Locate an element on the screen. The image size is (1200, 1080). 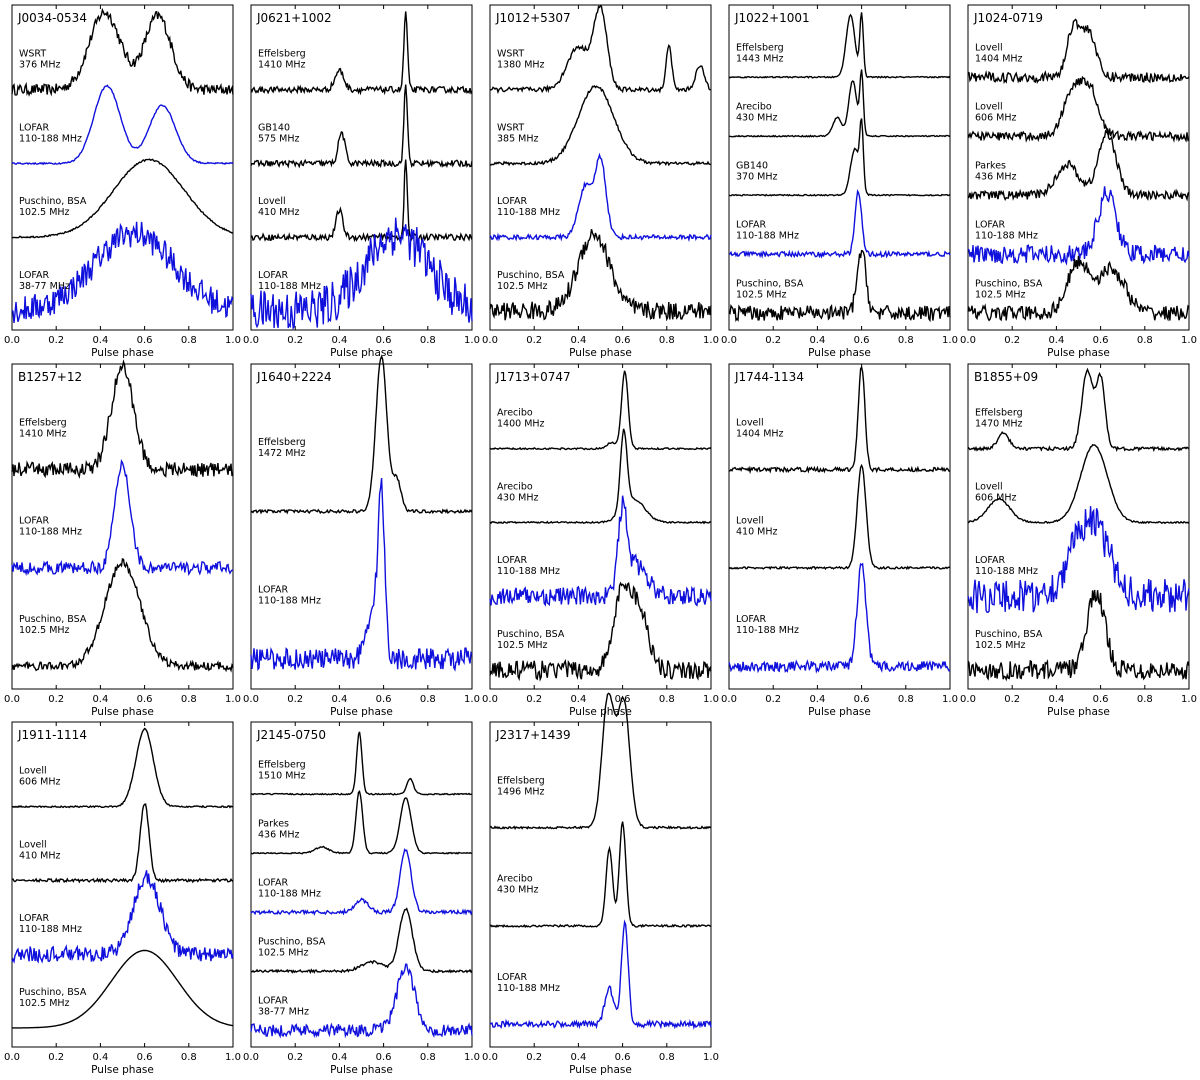
pulsar-name: J1640+2224 is located at coordinates (294, 377).